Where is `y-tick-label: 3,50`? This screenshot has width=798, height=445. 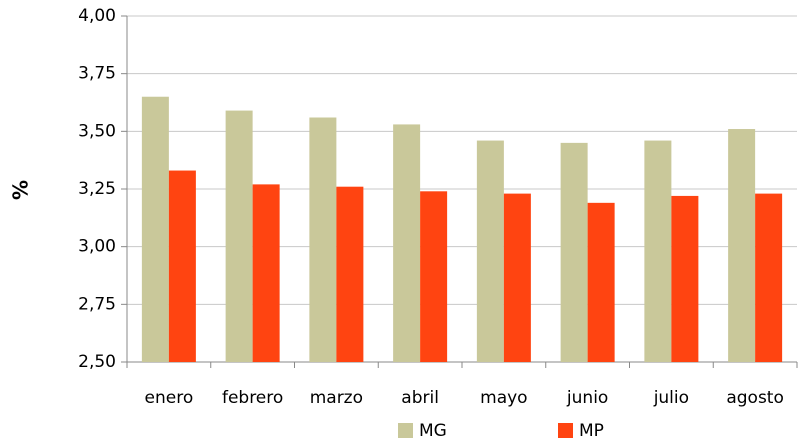
y-tick-label: 3,50 is located at coordinates (97, 131).